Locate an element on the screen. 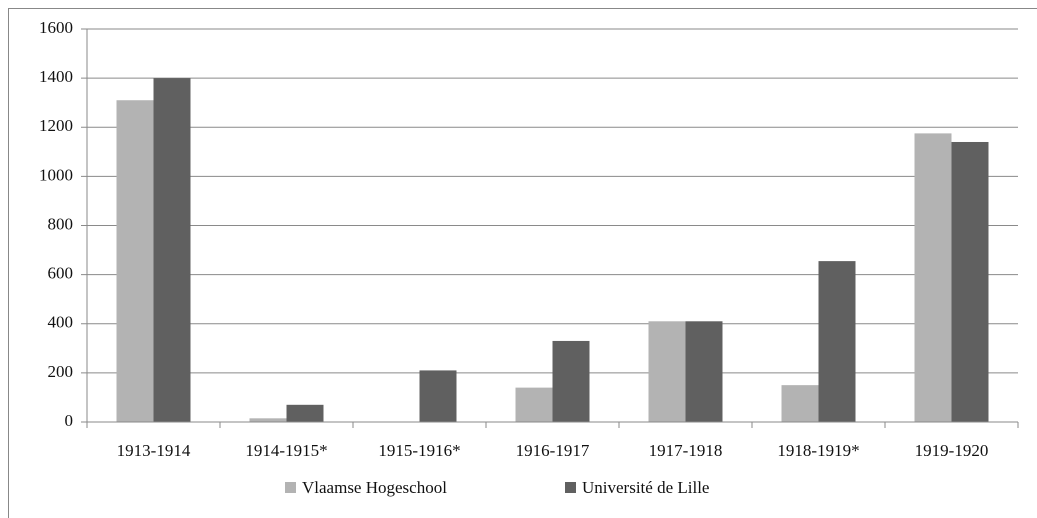 Image resolution: width=1037 pixels, height=518 pixels. y-tick-label: 1400 is located at coordinates (56, 76).